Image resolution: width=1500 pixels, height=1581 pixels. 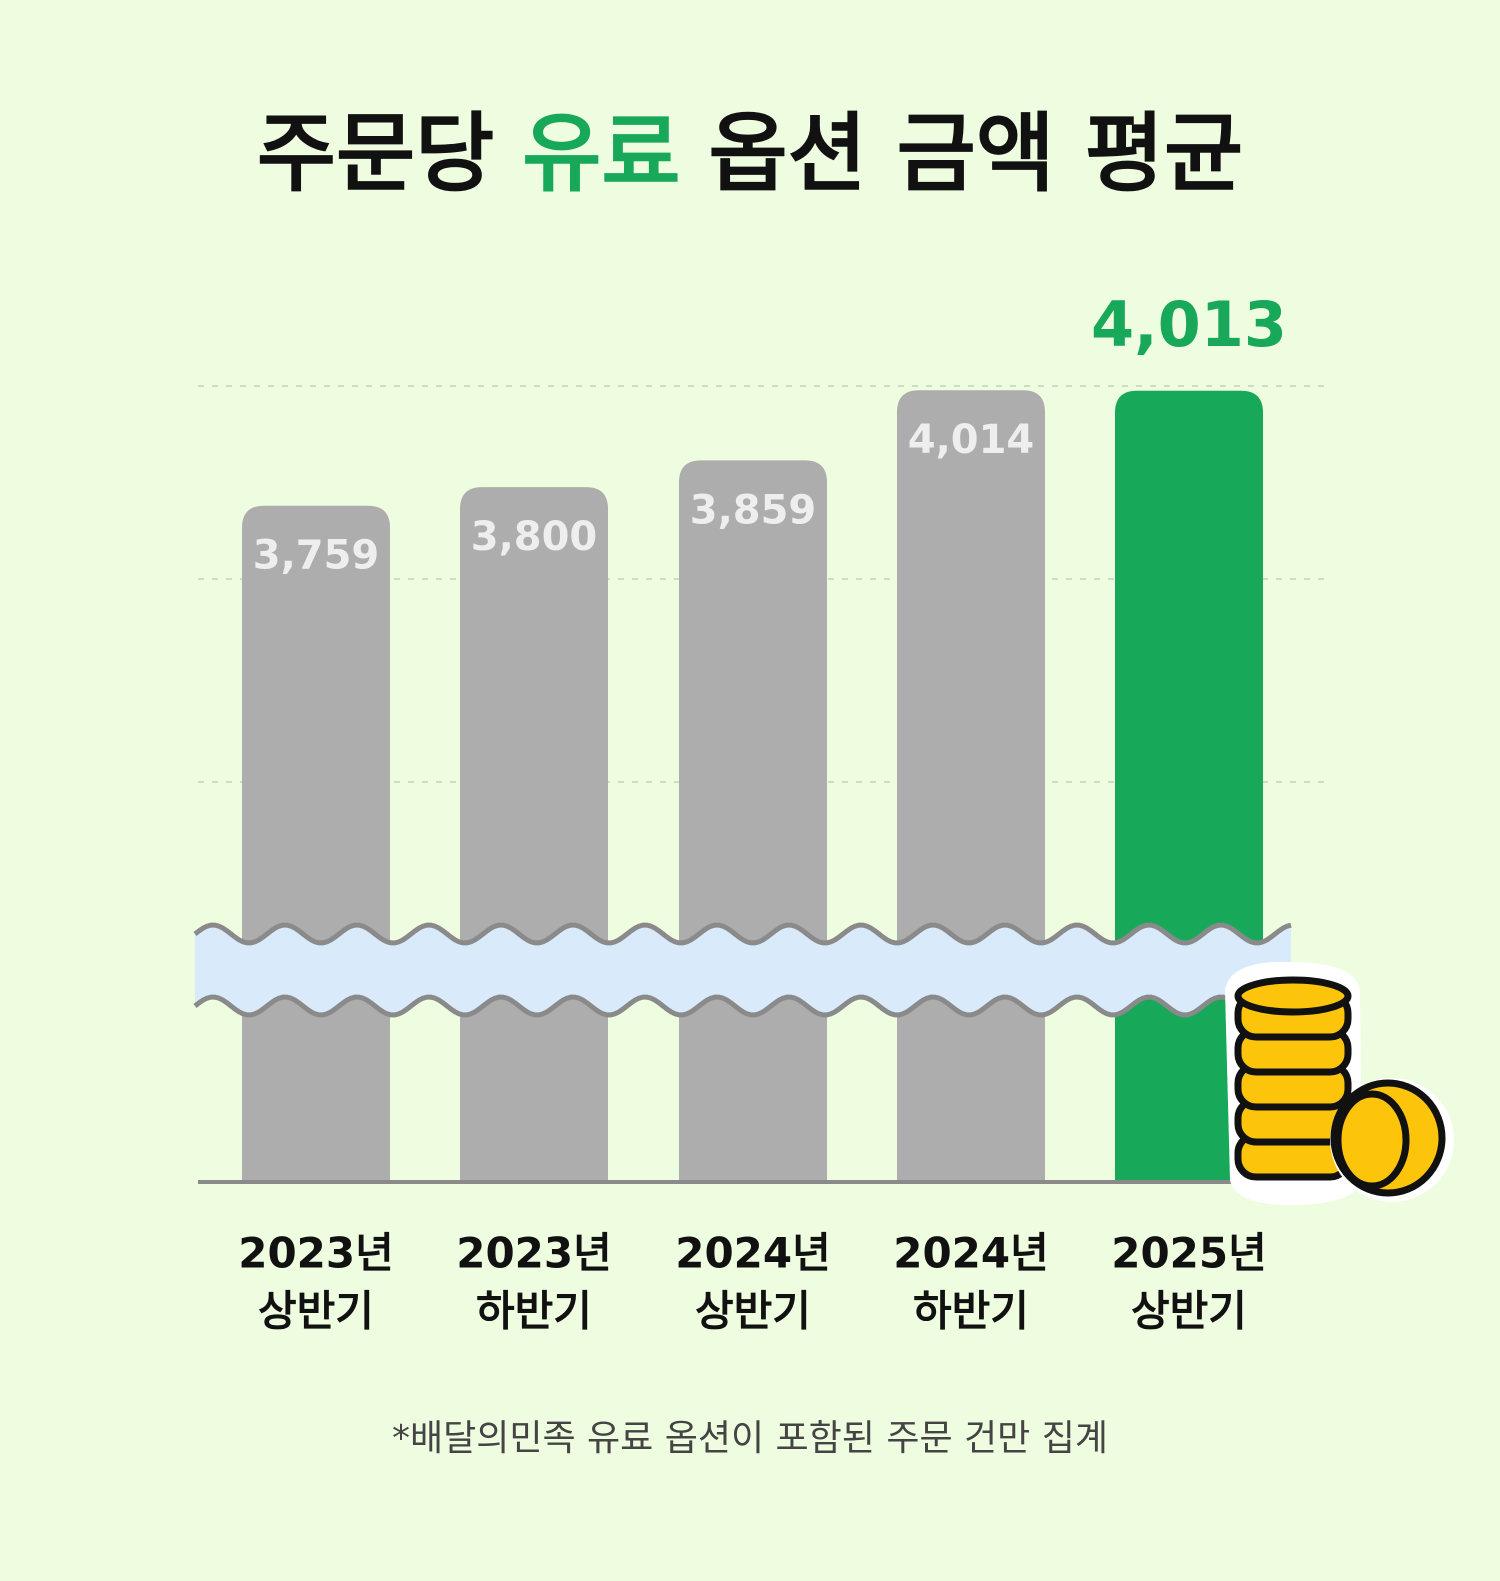 What do you see at coordinates (753, 510) in the screenshot?
I see `value-label: 3,859` at bounding box center [753, 510].